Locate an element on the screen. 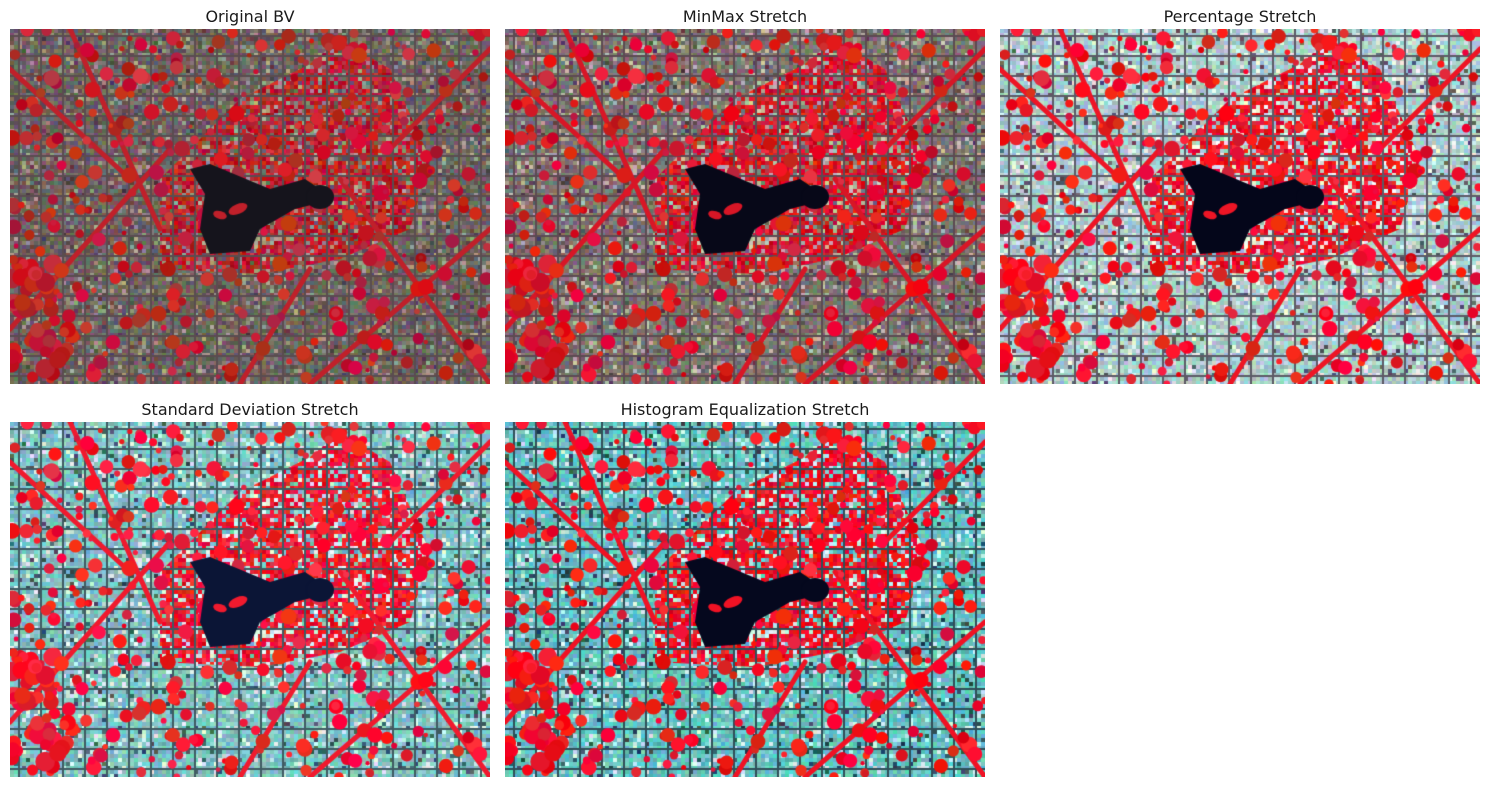  satellite-image-histeq is located at coordinates (745, 599).